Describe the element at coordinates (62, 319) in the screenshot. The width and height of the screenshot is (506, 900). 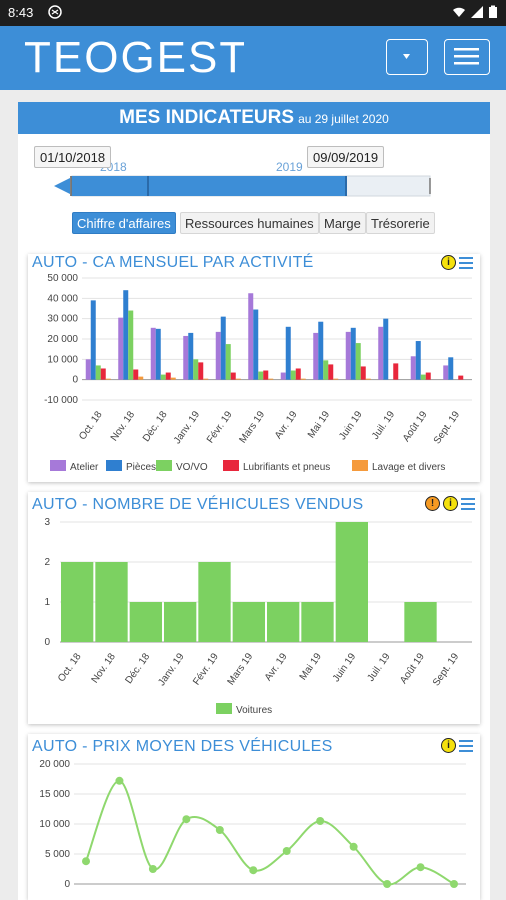
I see `y-tick-label: 30 000` at that location.